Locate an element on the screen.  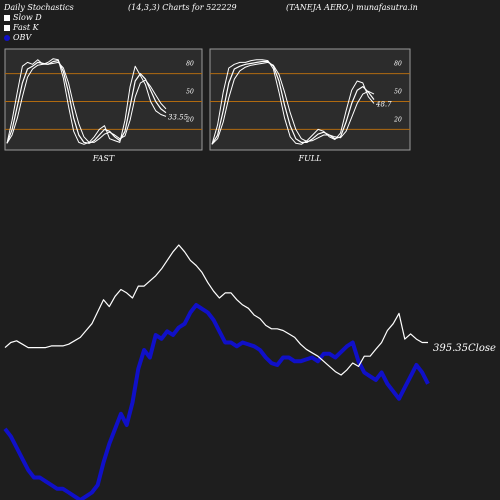
chart-title: Daily Stochastics is located at coordinates (39, 7).